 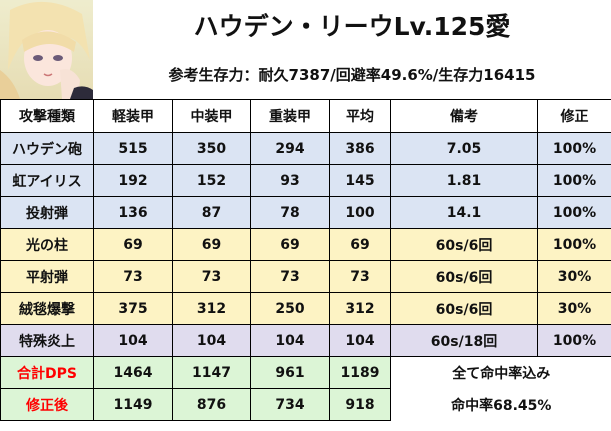 I want to click on medium-armor-value: 87, so click(x=211, y=212).